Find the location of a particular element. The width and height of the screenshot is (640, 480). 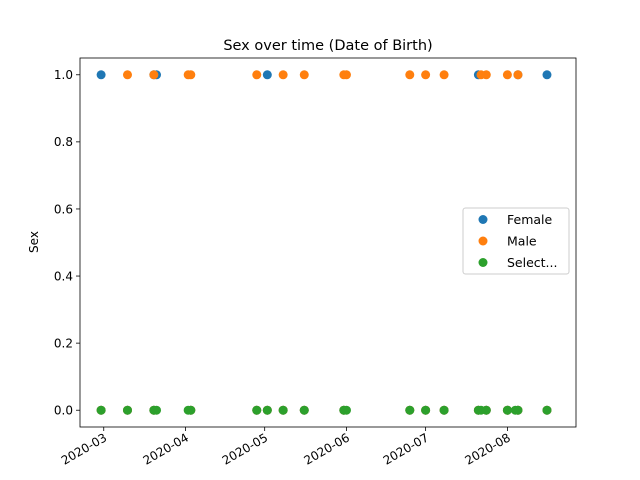

chart-title: Sex over time (Date of Birth) is located at coordinates (327, 46).